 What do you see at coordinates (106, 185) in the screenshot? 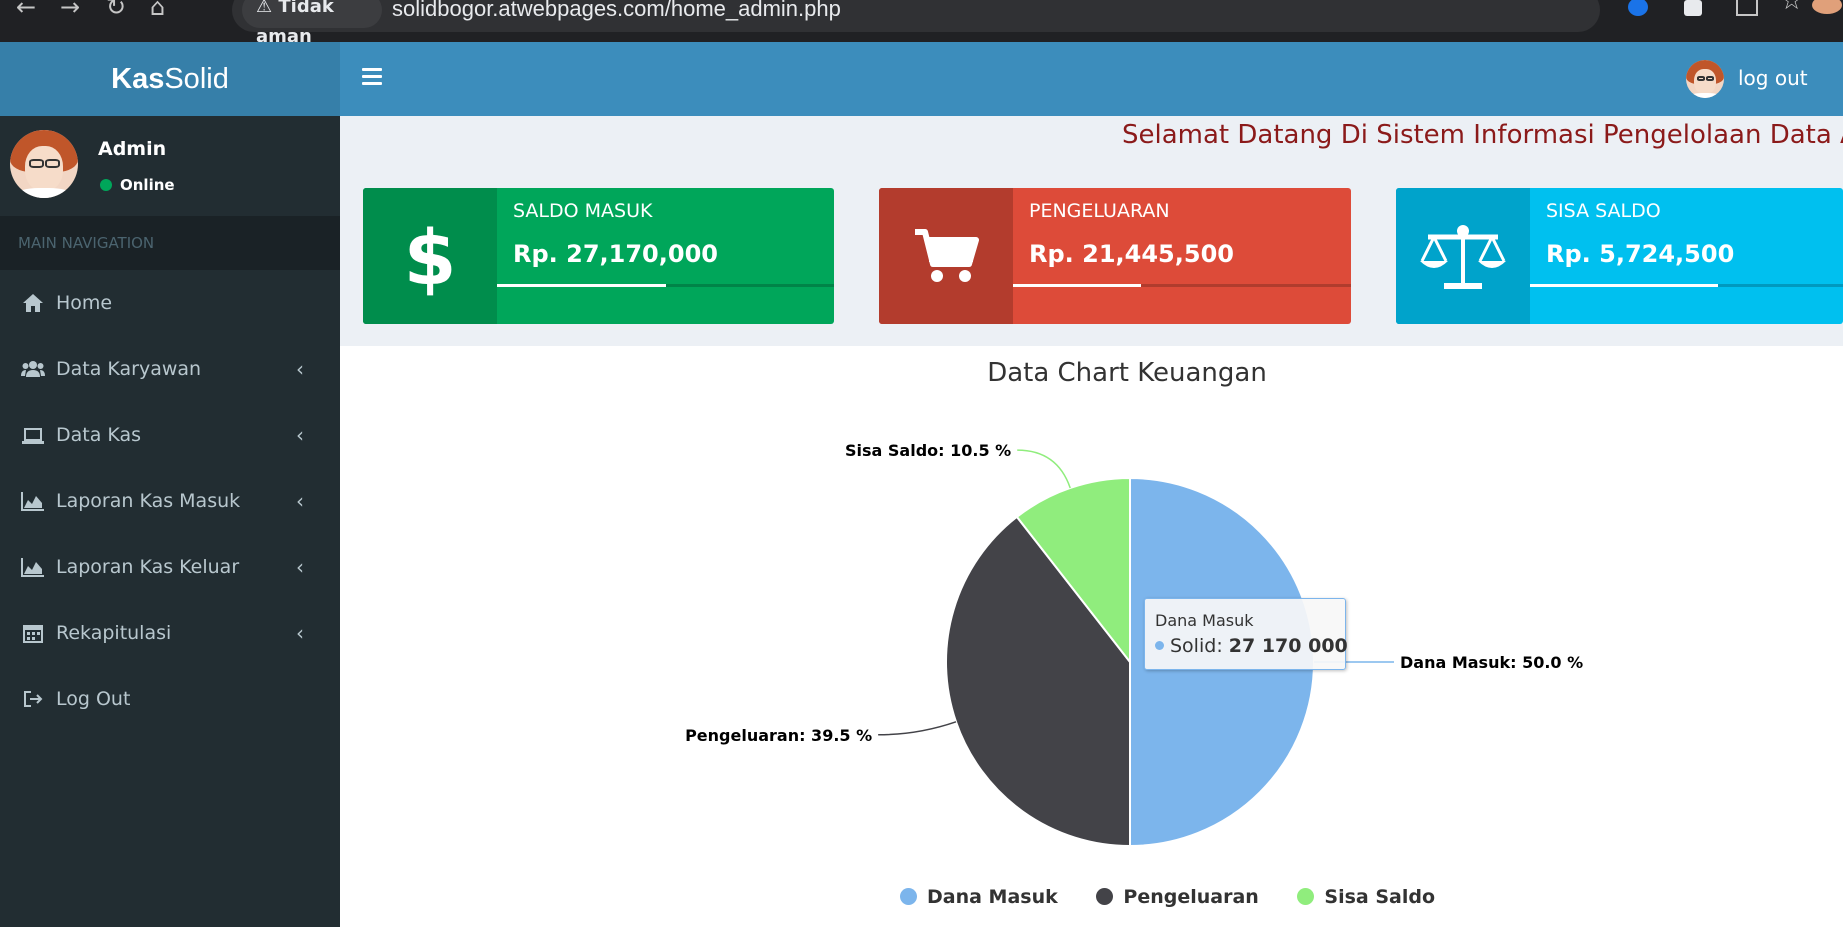
I see `online-status-icon` at bounding box center [106, 185].